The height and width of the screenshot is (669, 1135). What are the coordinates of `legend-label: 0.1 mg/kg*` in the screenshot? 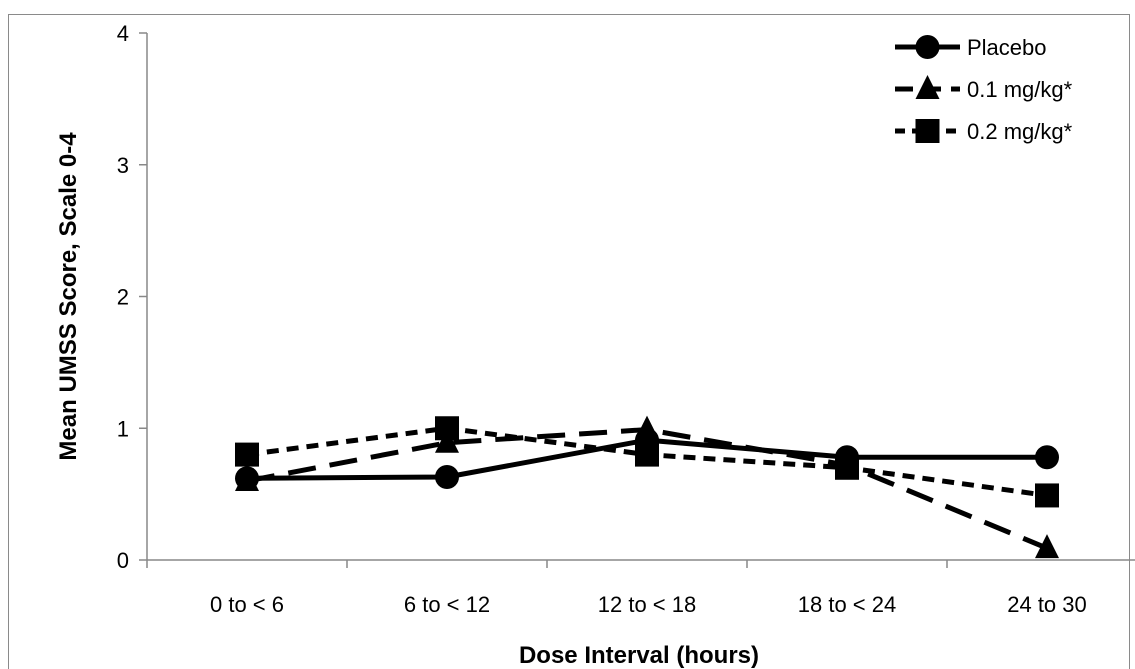 It's located at (1020, 89).